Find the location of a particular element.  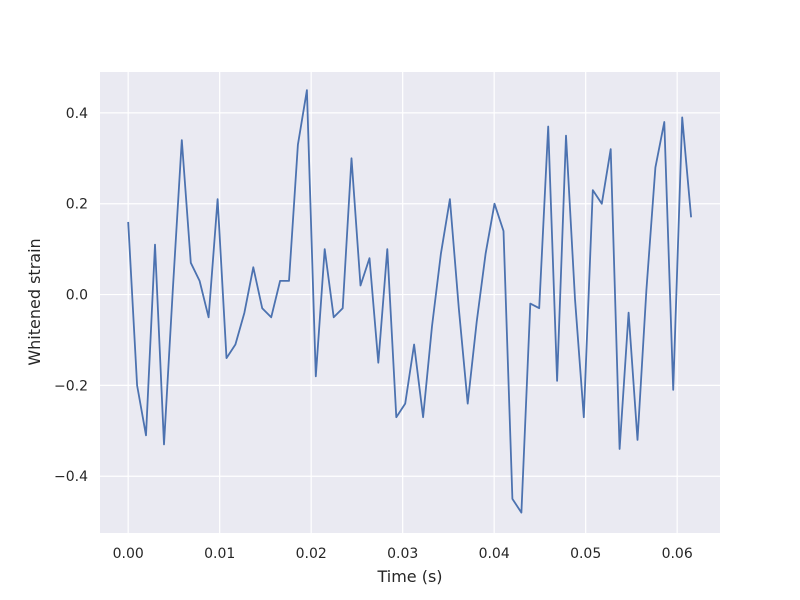

y-axis-ticks: −0.4 −0.2 0.0 0.2 0.4 is located at coordinates (71, 295).